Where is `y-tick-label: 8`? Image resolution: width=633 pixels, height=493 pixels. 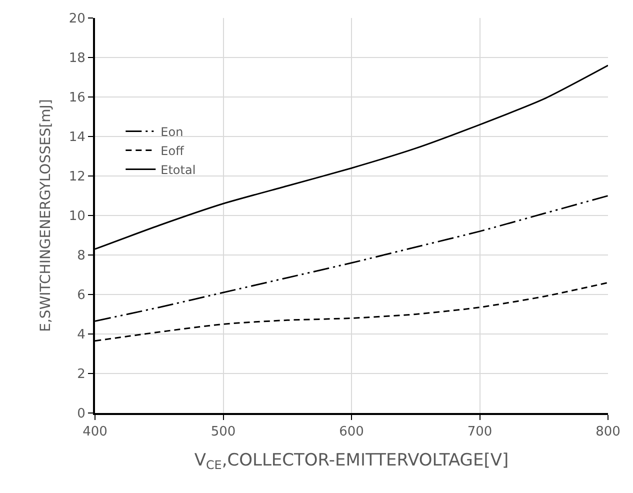 y-tick-label: 8 is located at coordinates (81, 256).